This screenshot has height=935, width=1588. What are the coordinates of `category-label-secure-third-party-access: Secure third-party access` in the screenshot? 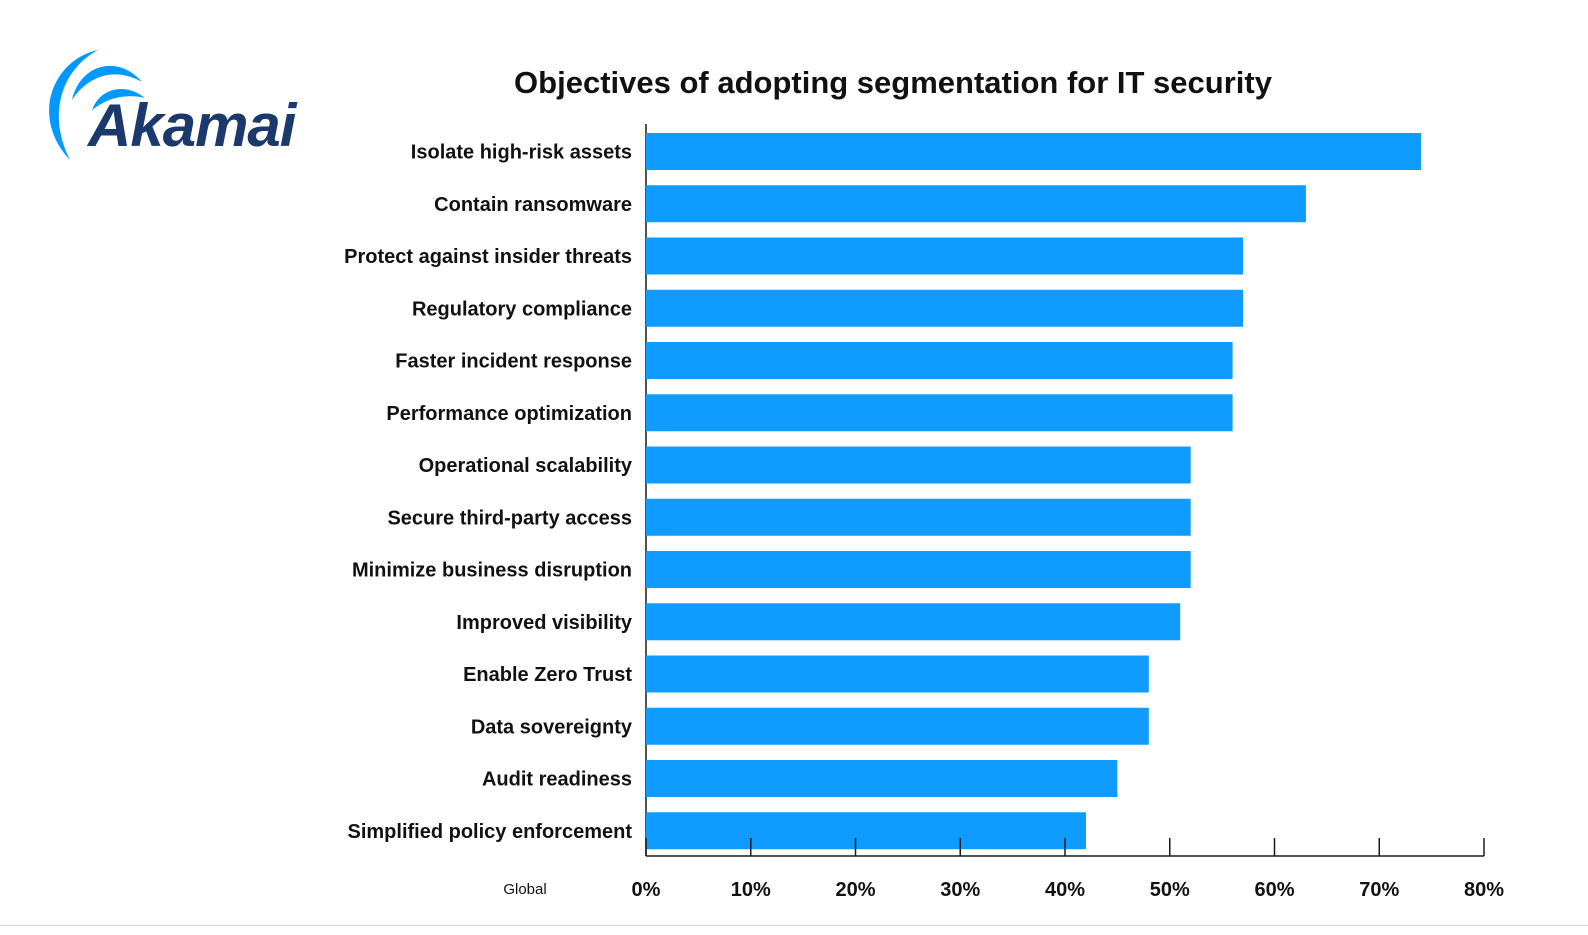 It's located at (509, 518).